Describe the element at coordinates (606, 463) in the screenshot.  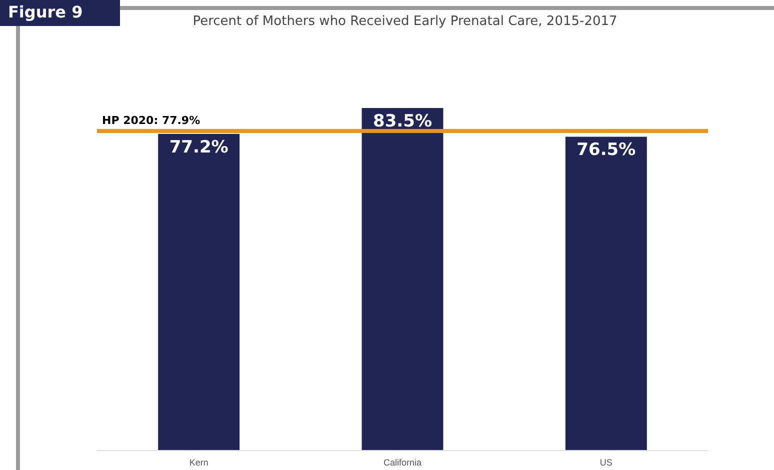
I see `x-tick-label: US` at that location.